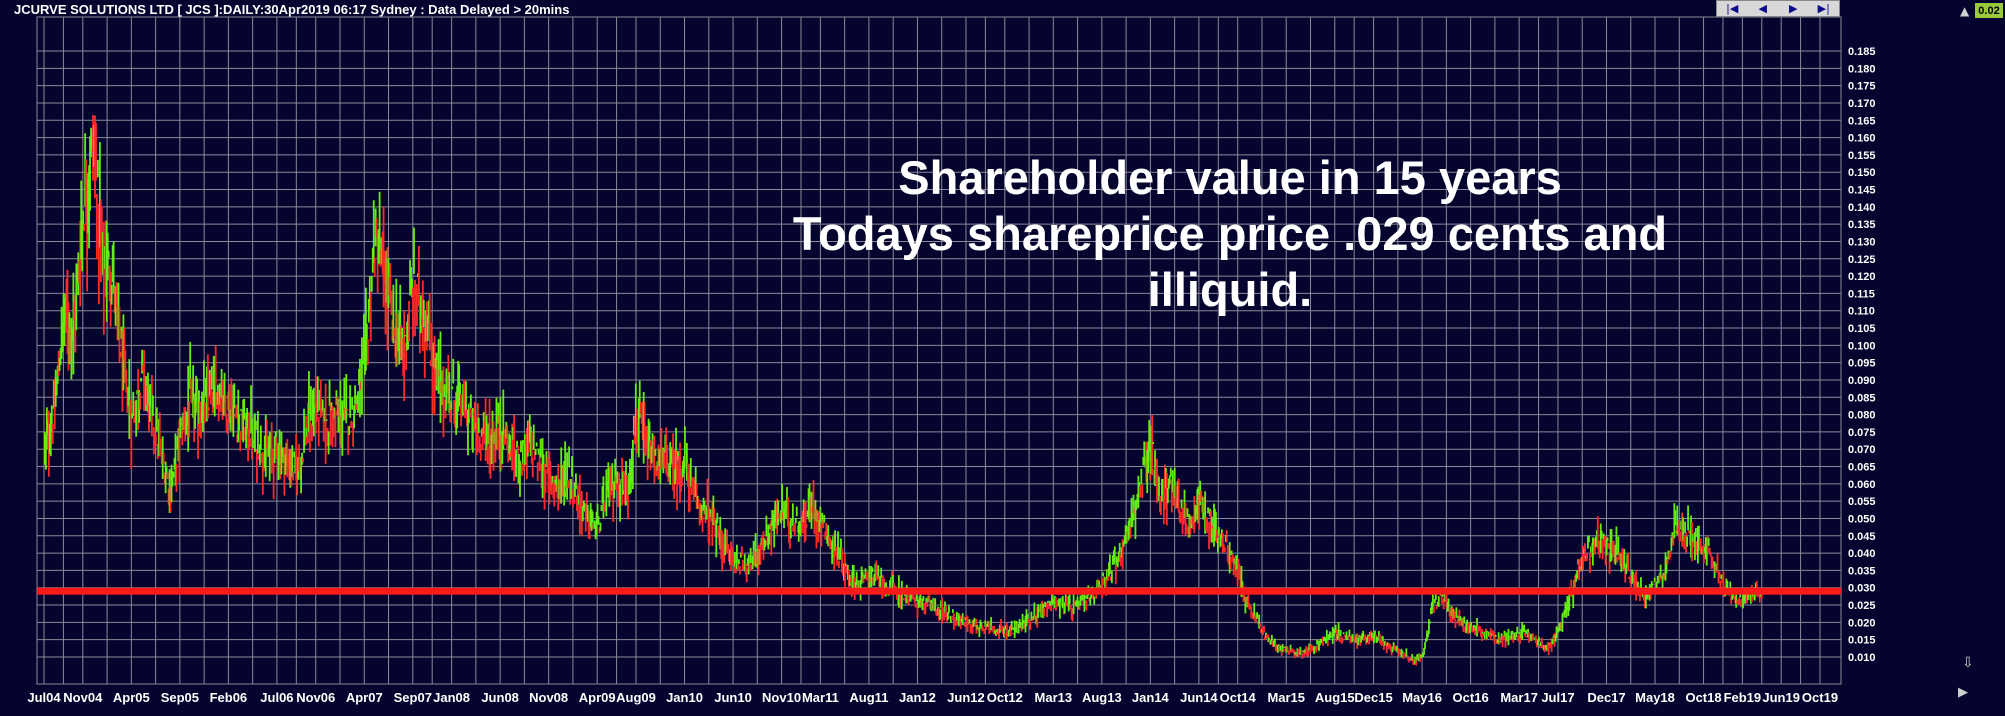 The height and width of the screenshot is (716, 2005). Describe the element at coordinates (1732, 8) in the screenshot. I see `nav-first-button: |◀` at that location.